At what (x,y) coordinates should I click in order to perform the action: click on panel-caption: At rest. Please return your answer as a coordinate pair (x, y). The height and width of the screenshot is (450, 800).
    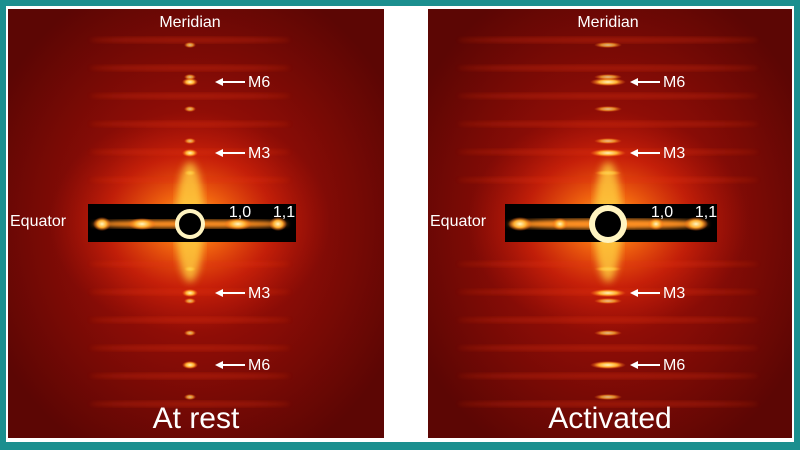
    Looking at the image, I should click on (196, 418).